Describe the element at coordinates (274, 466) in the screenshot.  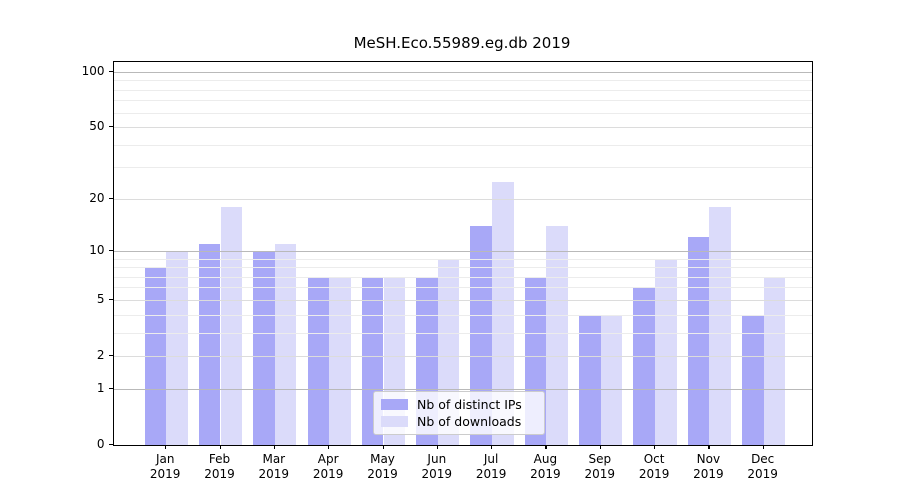
I see `x-tick-label-mar: Mar 2019` at that location.